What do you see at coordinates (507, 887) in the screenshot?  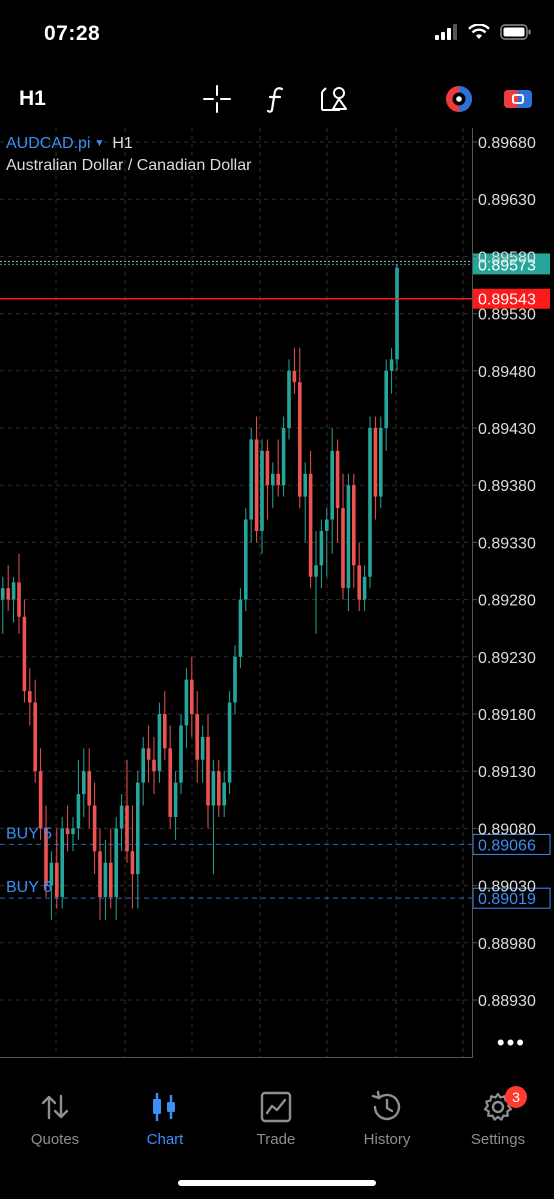 I see `price-axis-label: 0.89030` at bounding box center [507, 887].